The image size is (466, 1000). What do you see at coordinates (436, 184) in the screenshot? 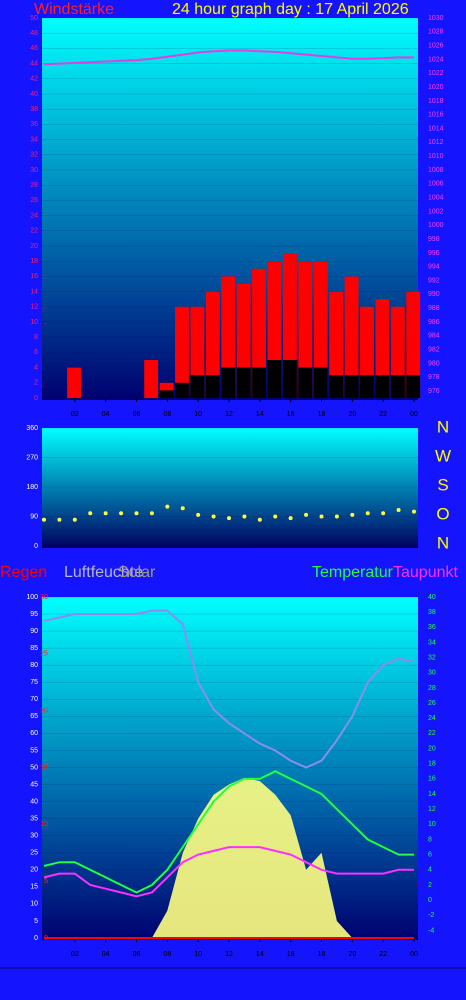
I see `y2ticks-label: 1006` at bounding box center [436, 184].